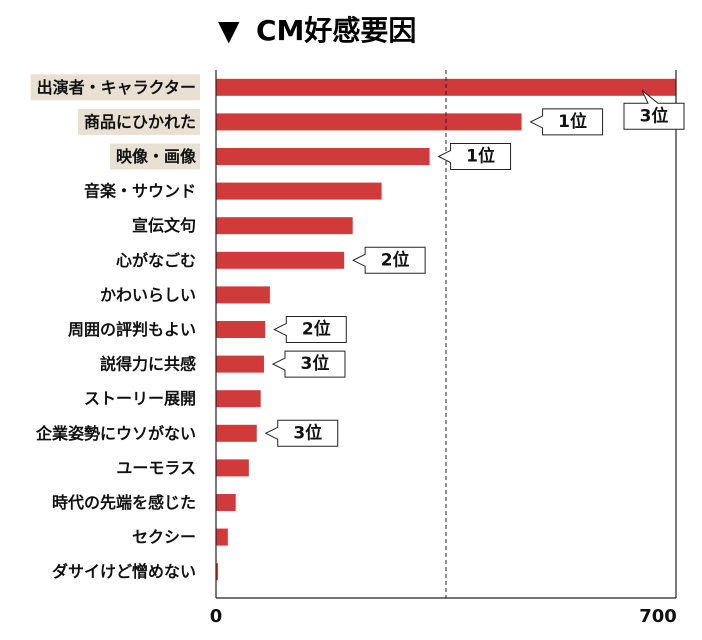 This screenshot has width=702, height=640. Describe the element at coordinates (132, 329) in the screenshot. I see `category-label: 周囲の評判もよい` at that location.